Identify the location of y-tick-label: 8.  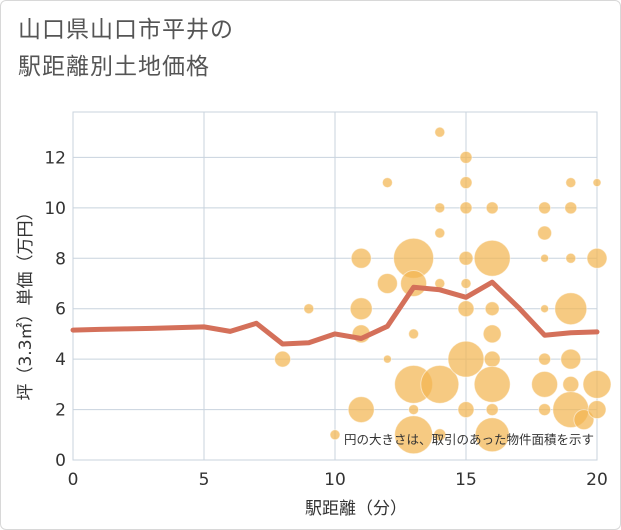
(60, 259).